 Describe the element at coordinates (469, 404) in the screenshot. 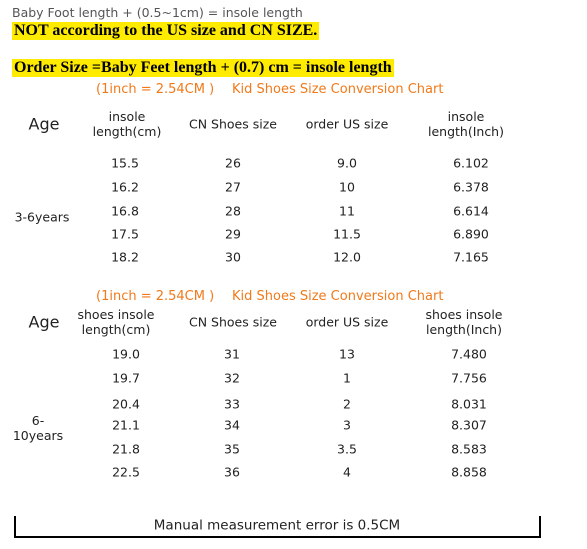

I see `cell: 8.031` at that location.